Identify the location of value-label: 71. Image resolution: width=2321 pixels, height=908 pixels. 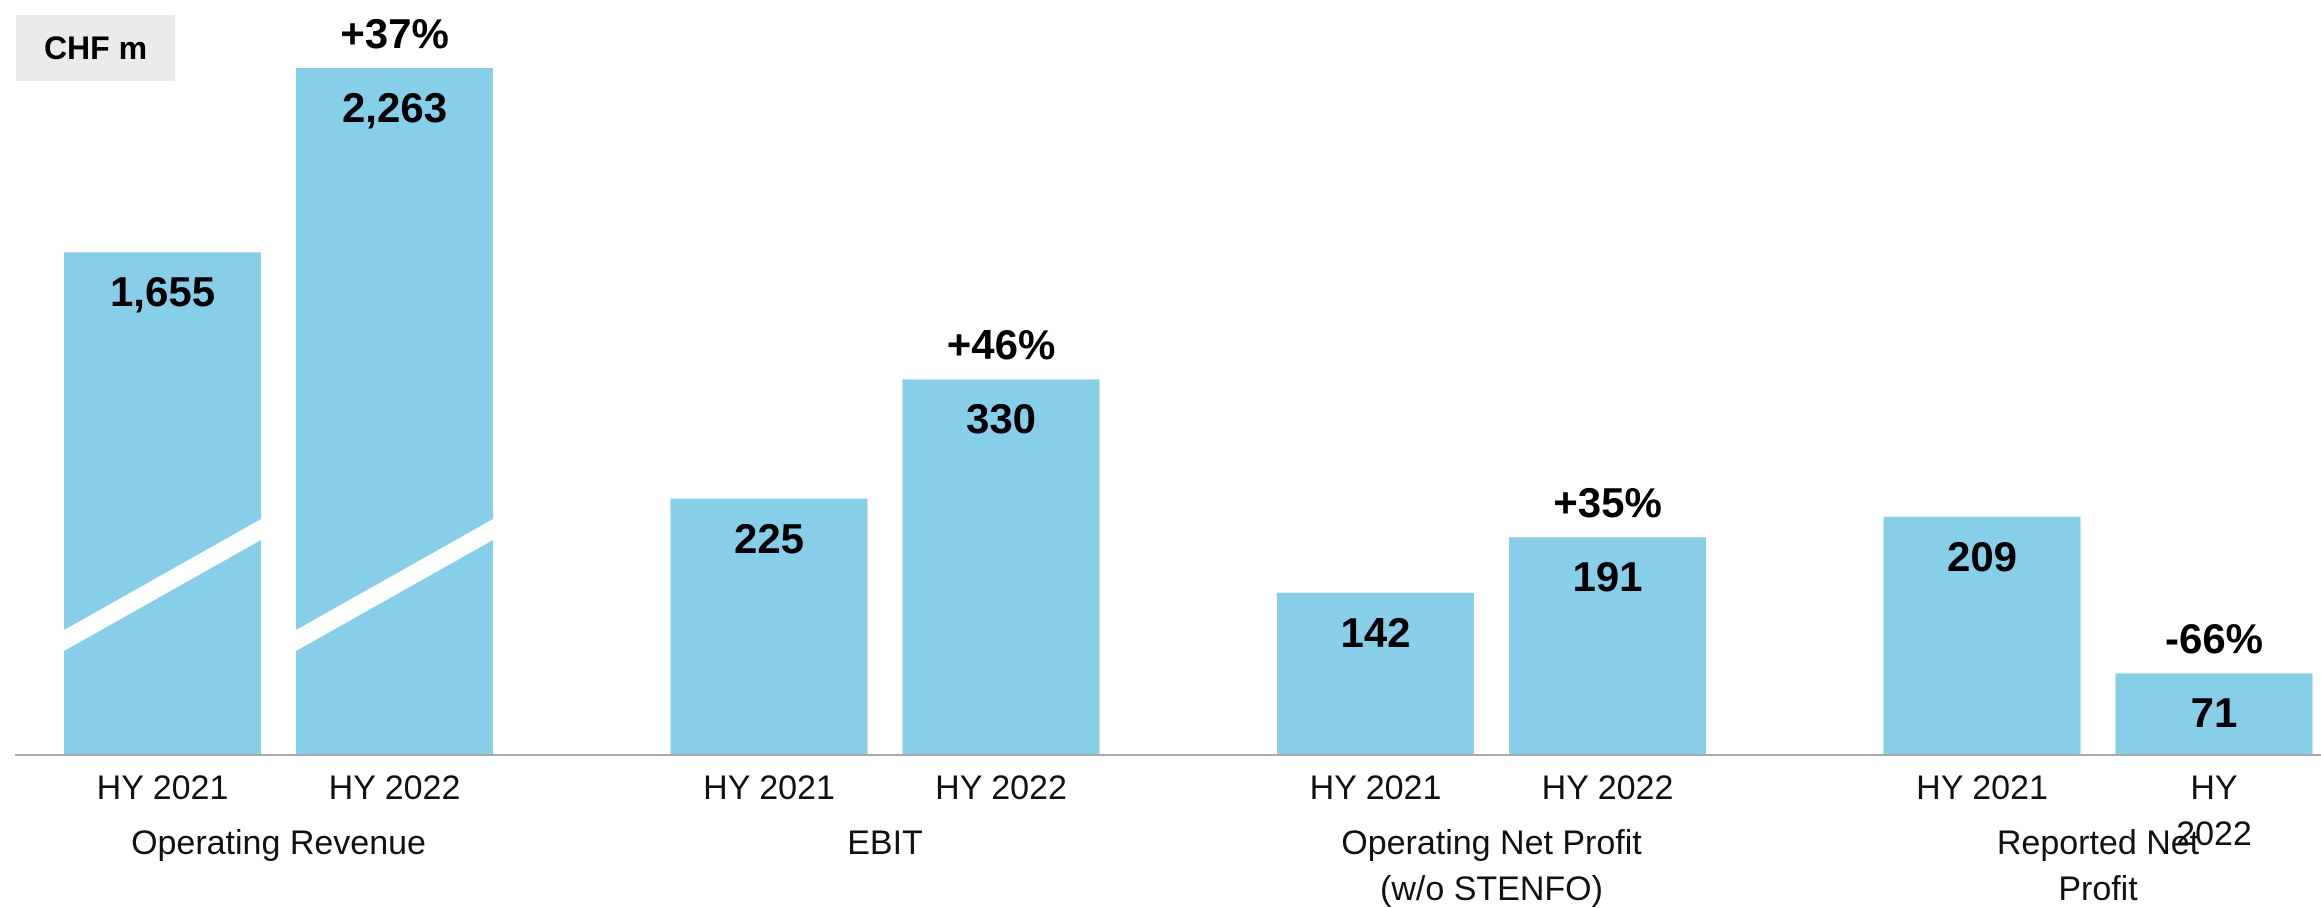
(2214, 713).